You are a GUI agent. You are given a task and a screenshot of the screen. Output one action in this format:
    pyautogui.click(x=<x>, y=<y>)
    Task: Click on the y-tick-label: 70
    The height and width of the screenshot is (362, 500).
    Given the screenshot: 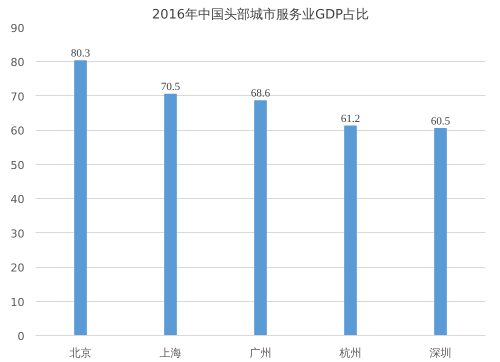 What is the action you would take?
    pyautogui.click(x=17, y=97)
    